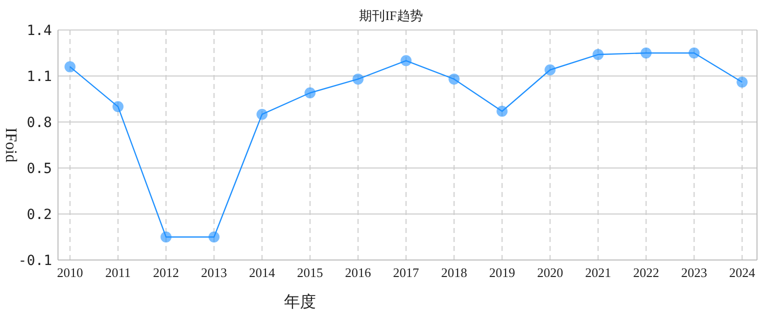 This screenshot has width=782, height=330. What do you see at coordinates (70, 272) in the screenshot?
I see `x-tick-label: 2010` at bounding box center [70, 272].